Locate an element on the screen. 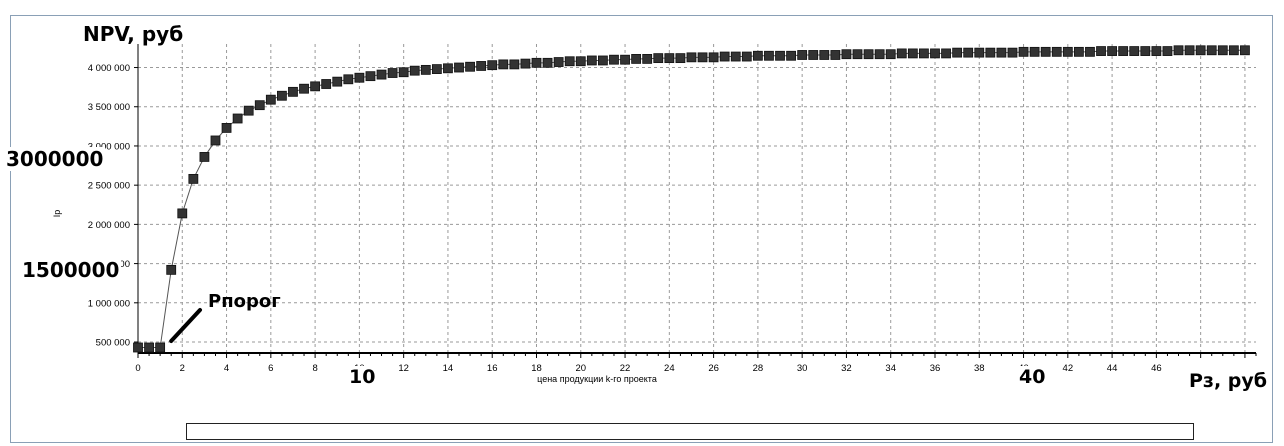 The height and width of the screenshot is (446, 1284). x-tick-label: 2 is located at coordinates (182, 368).